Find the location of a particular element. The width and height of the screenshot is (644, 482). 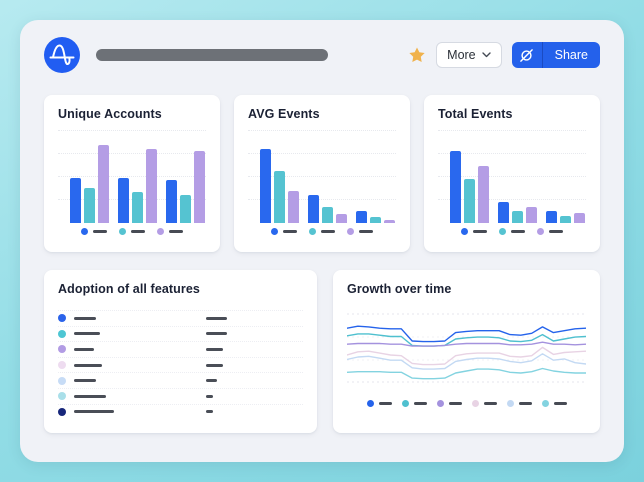

card-total-events: Total Events is located at coordinates (512, 173).